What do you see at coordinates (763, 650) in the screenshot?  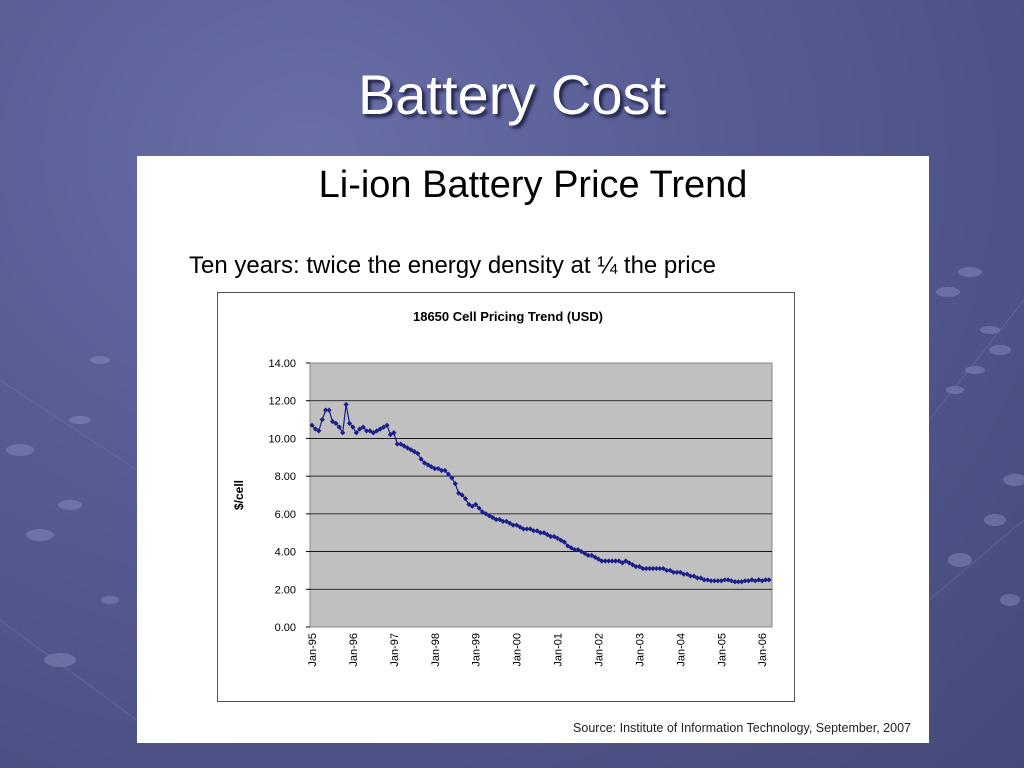 I see `x-tick-label: Jan-06` at bounding box center [763, 650].